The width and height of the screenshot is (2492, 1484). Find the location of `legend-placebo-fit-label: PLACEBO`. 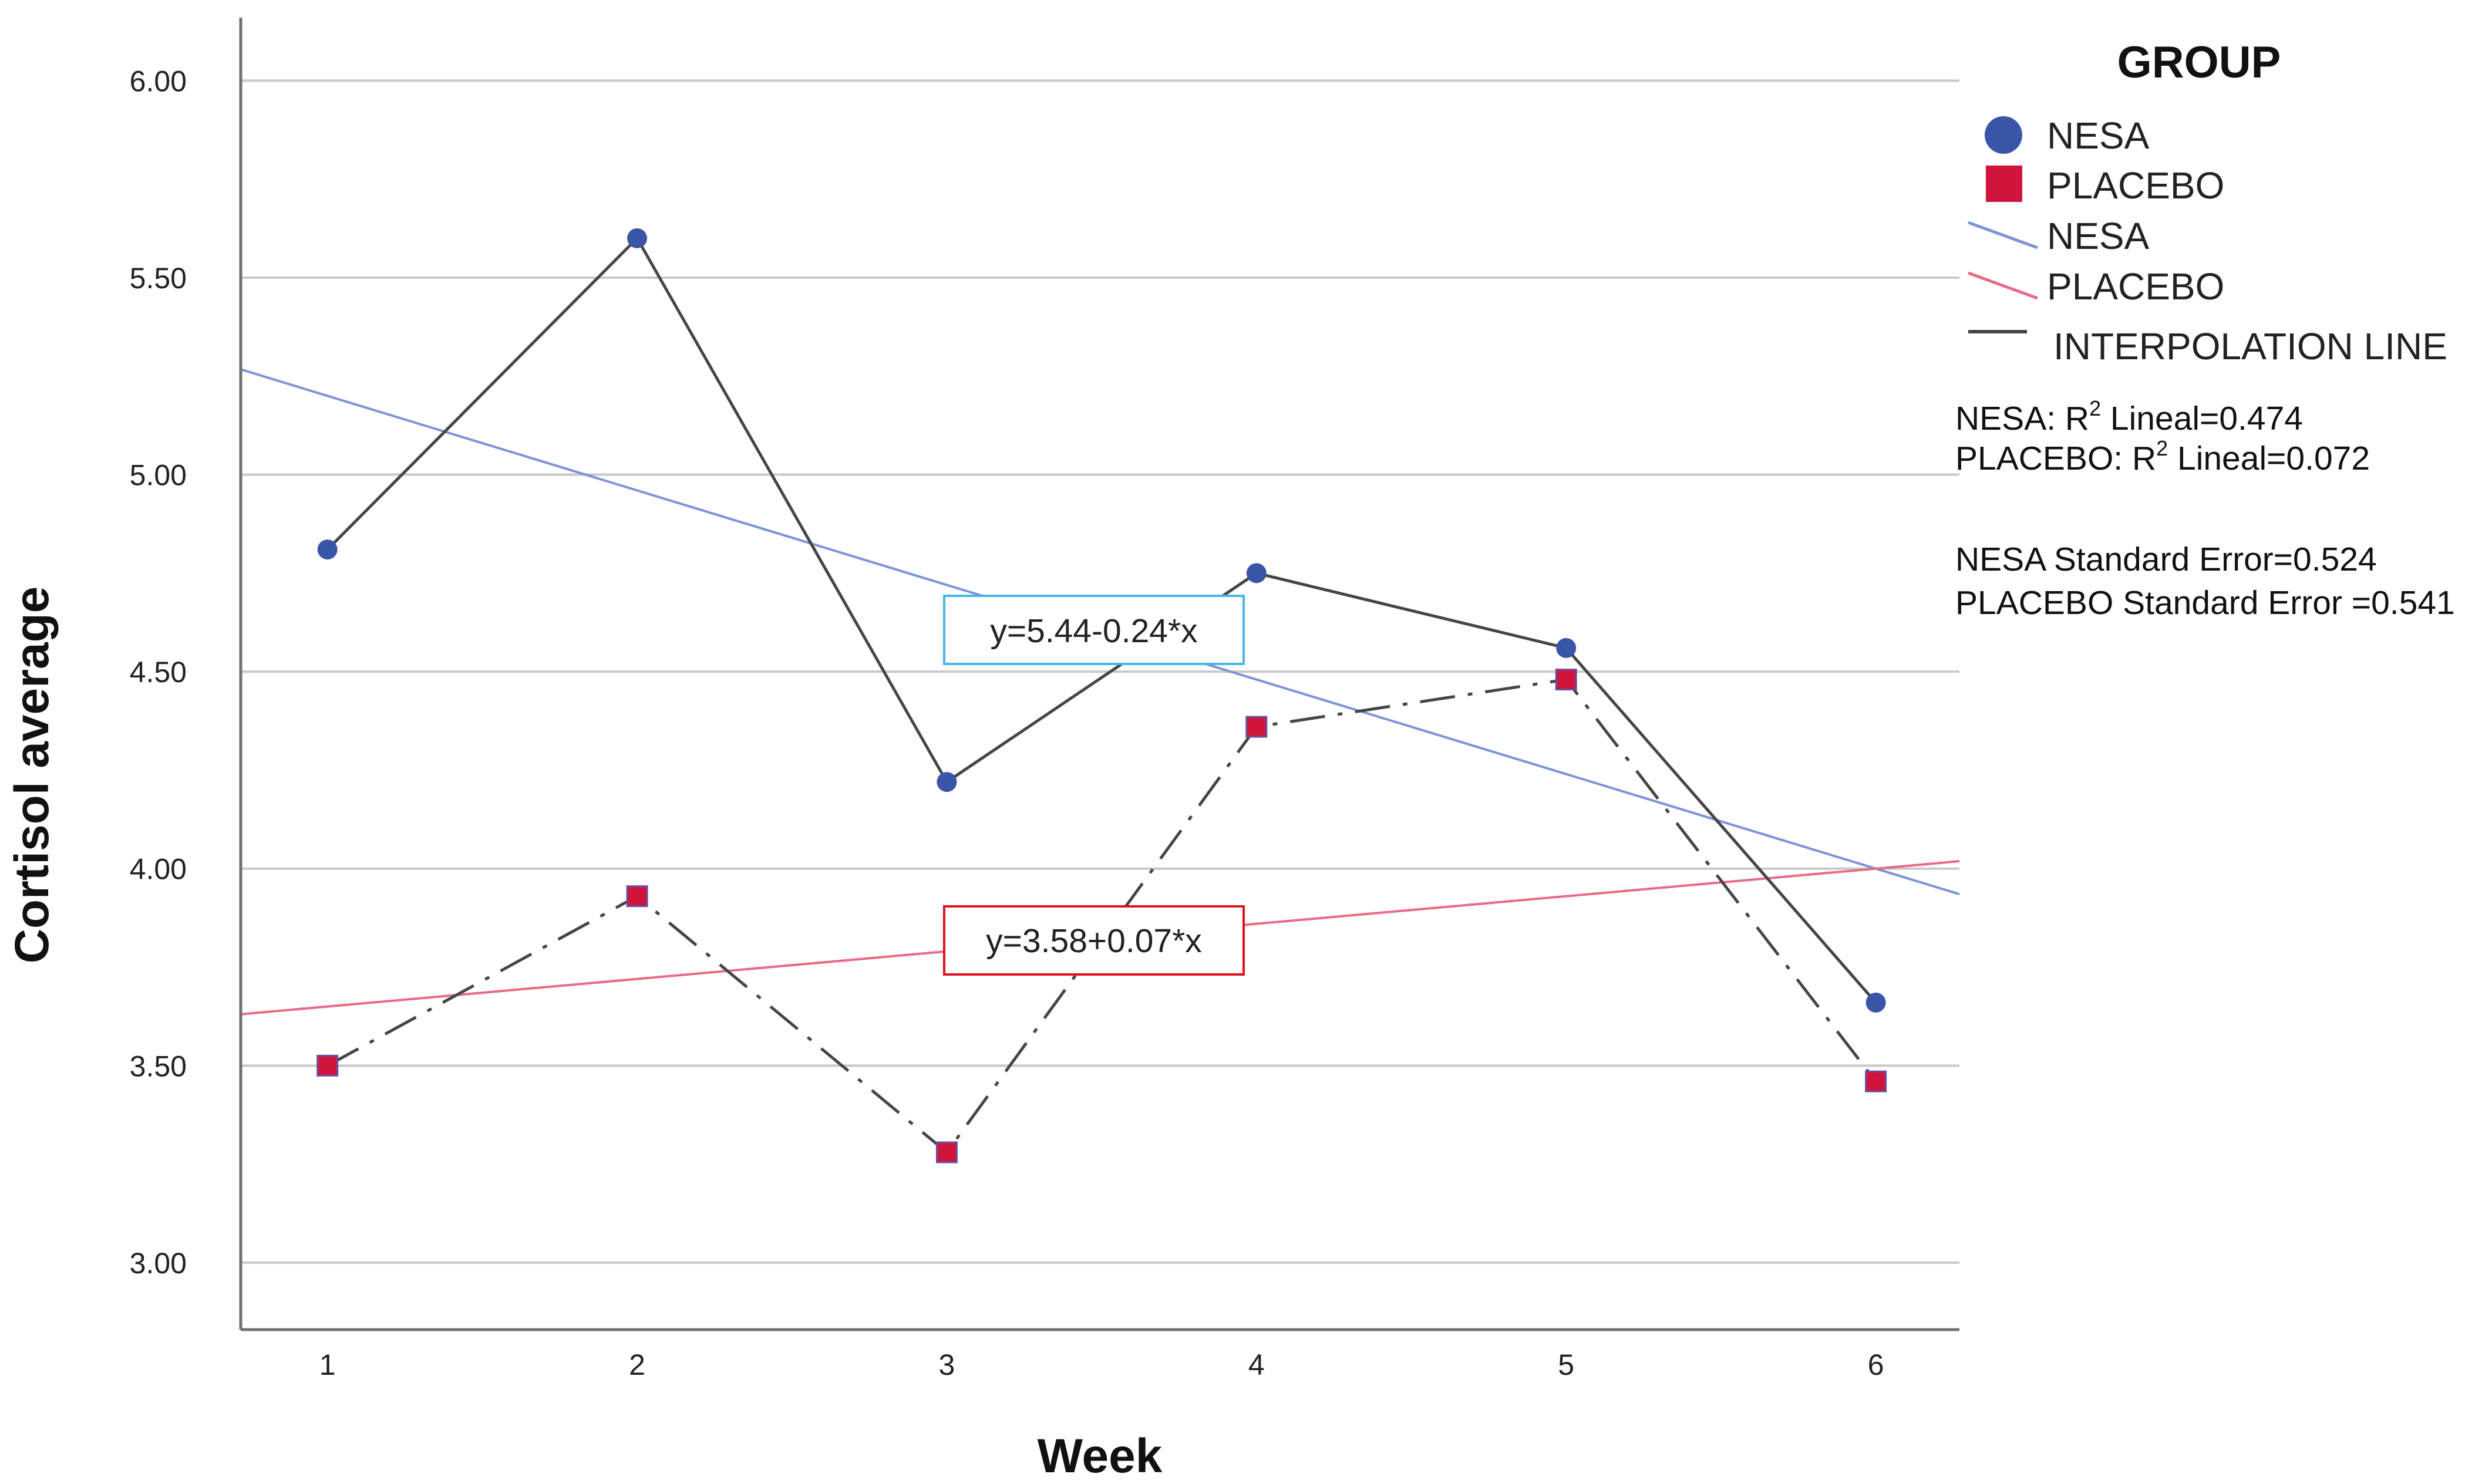

legend-placebo-fit-label: PLACEBO is located at coordinates (2135, 286).